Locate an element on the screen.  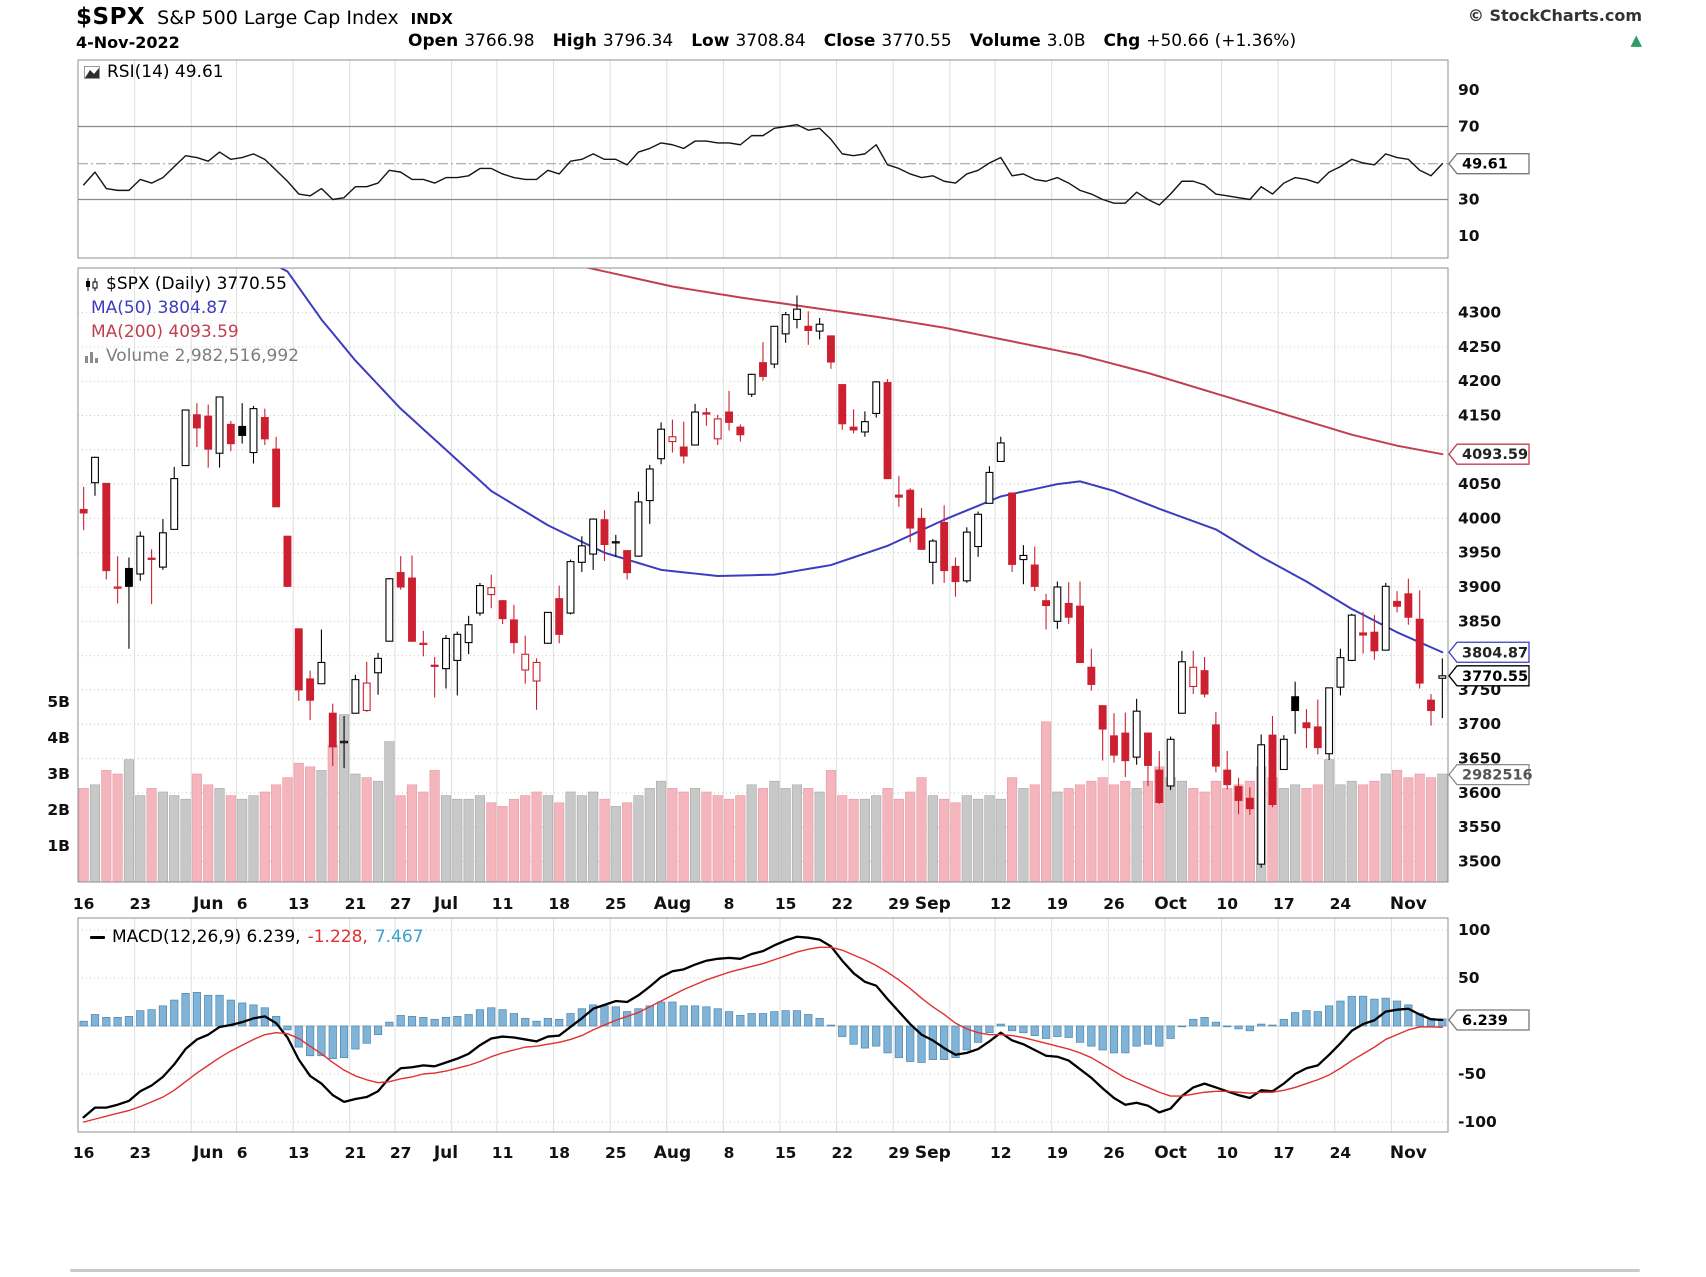
svg-text: 30 is located at coordinates (1469, 200).